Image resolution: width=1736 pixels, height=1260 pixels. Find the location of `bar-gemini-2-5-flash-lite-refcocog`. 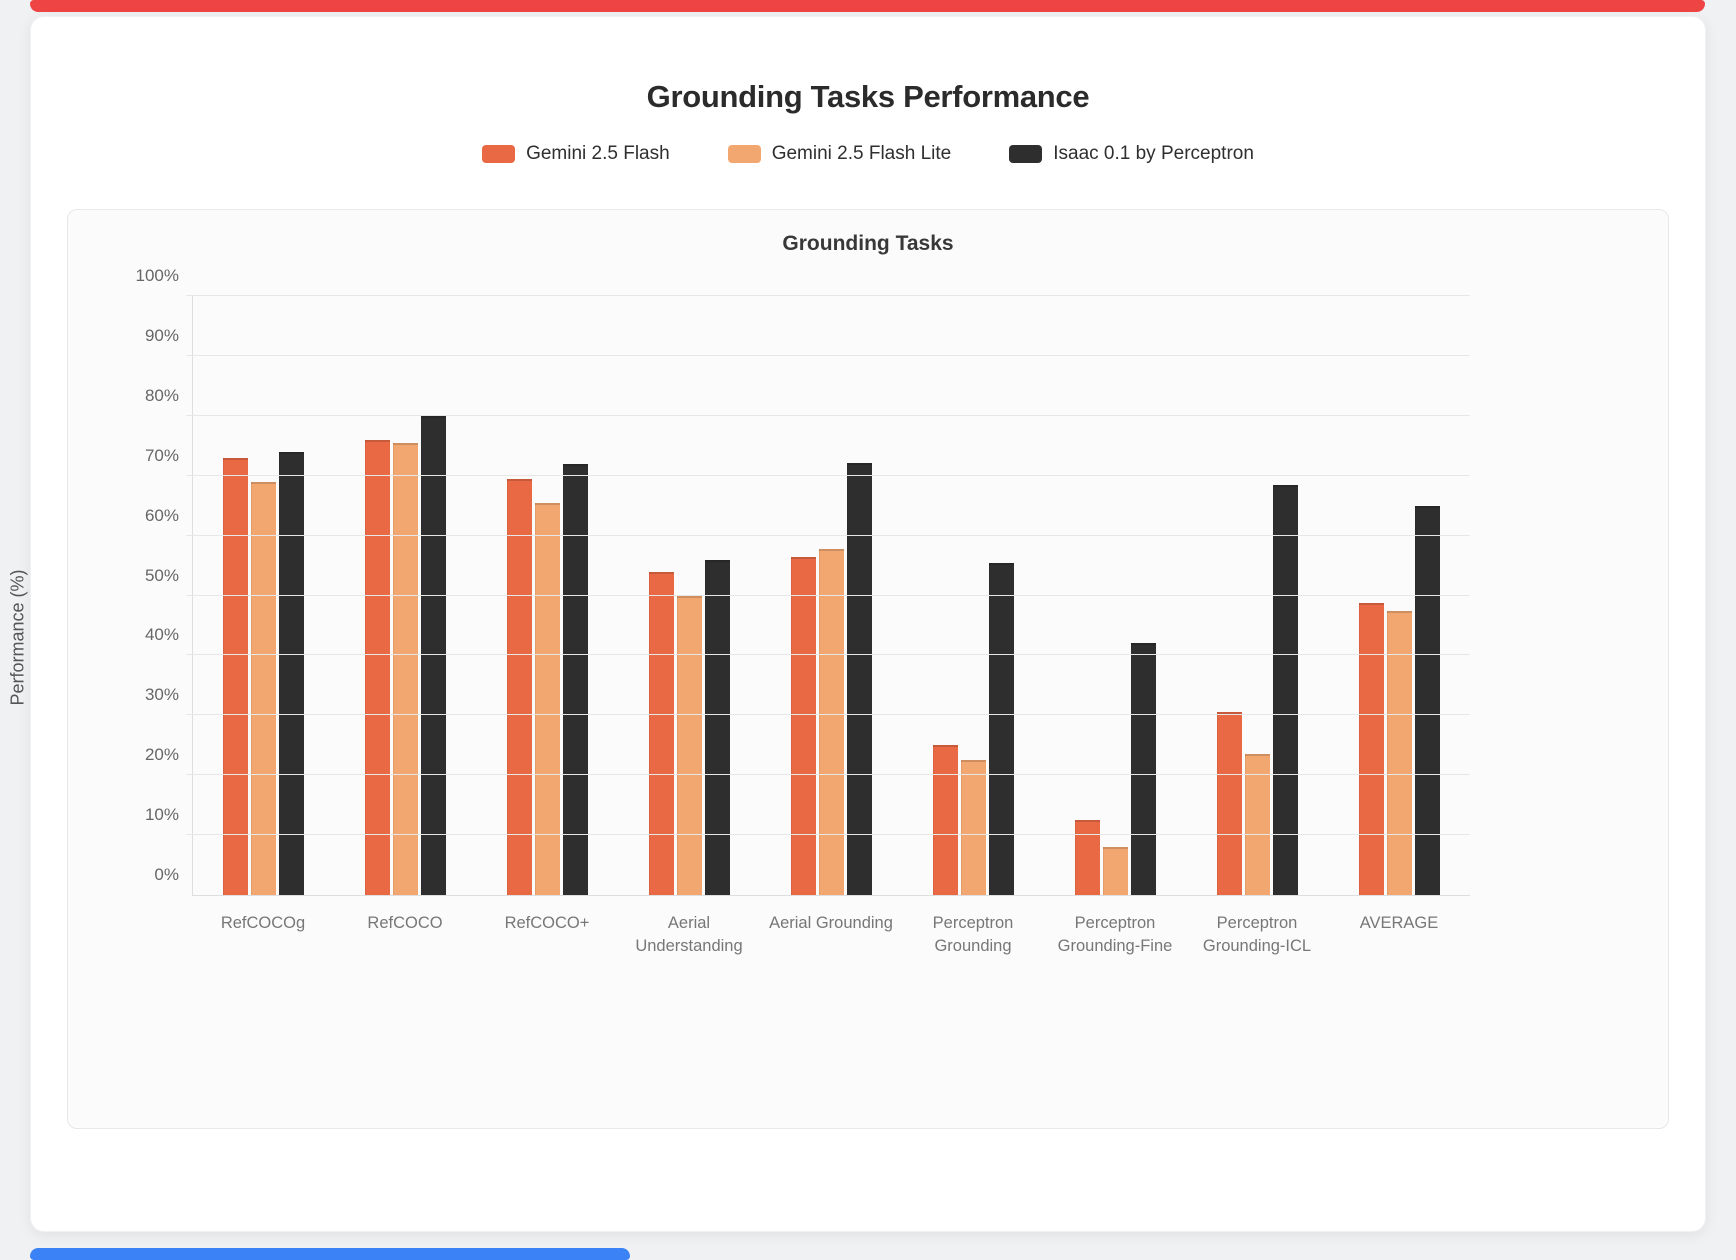

bar-gemini-2-5-flash-lite-refcocog is located at coordinates (264, 688).